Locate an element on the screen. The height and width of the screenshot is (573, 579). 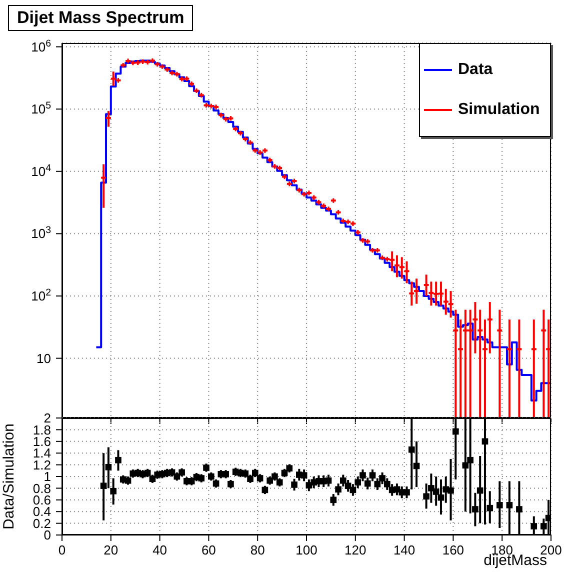
y-axis-title: Data/Simulation is located at coordinates (9, 477).